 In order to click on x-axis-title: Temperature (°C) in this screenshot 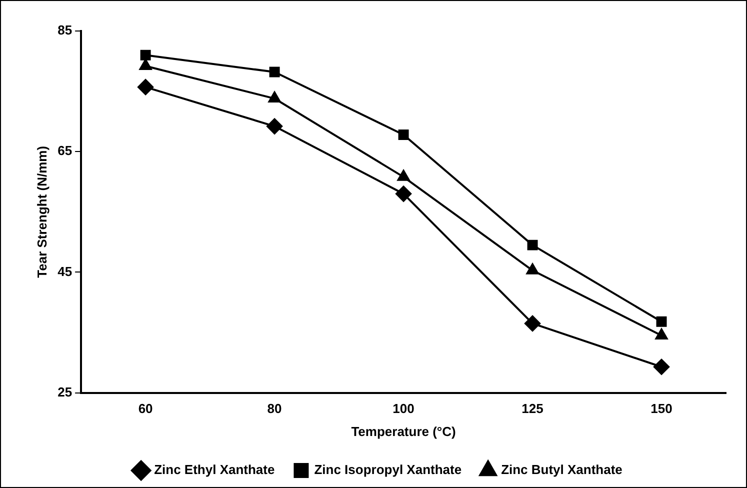, I will do `click(403, 431)`.